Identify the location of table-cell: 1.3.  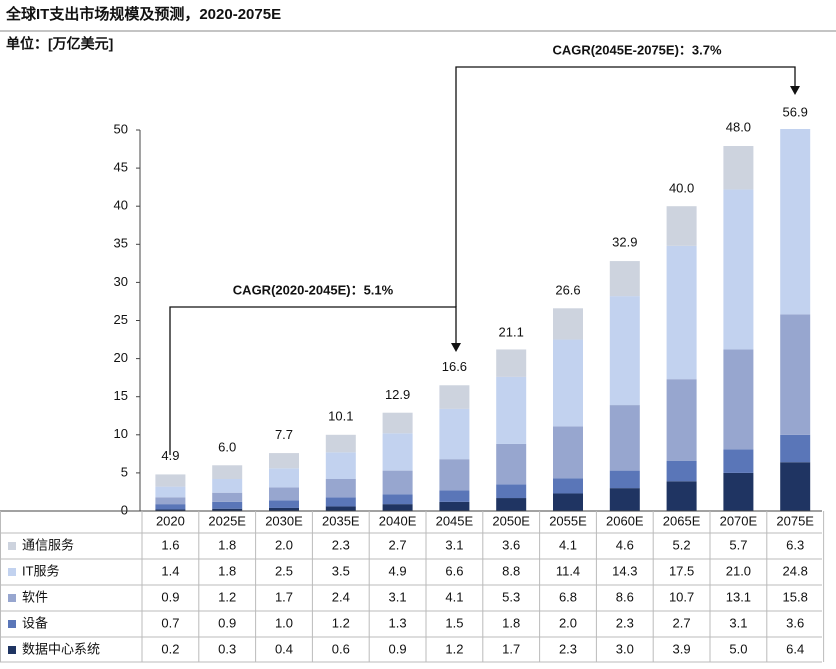
(398, 622).